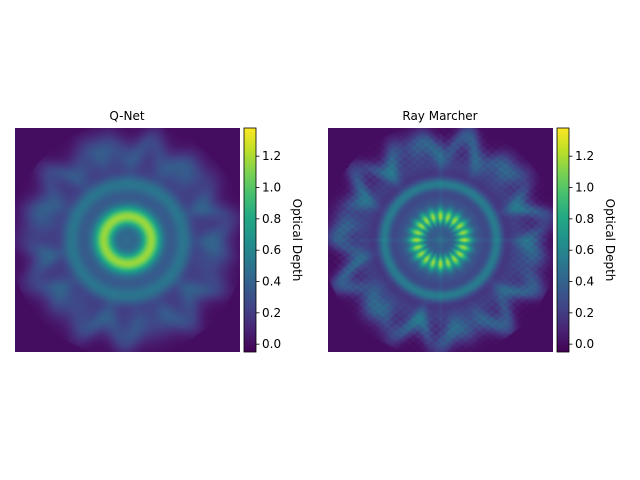  I want to click on ray-marcher-colorbar-gradient, so click(563, 240).